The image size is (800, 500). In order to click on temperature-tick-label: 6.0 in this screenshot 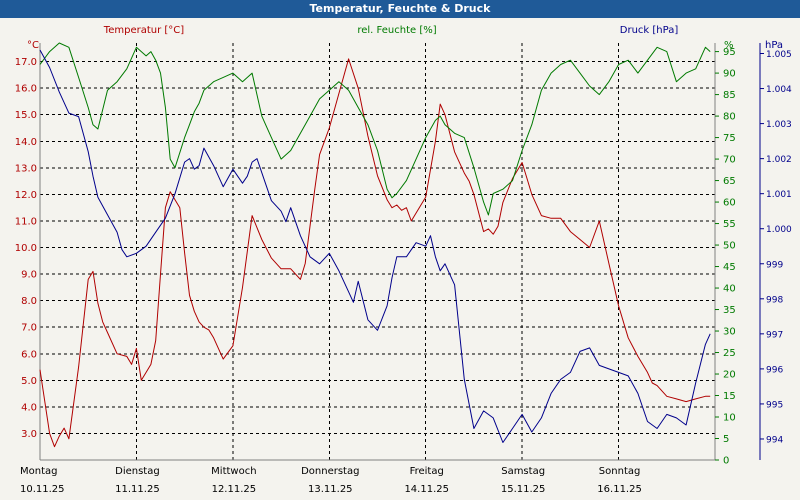, I will do `click(29, 354)`.